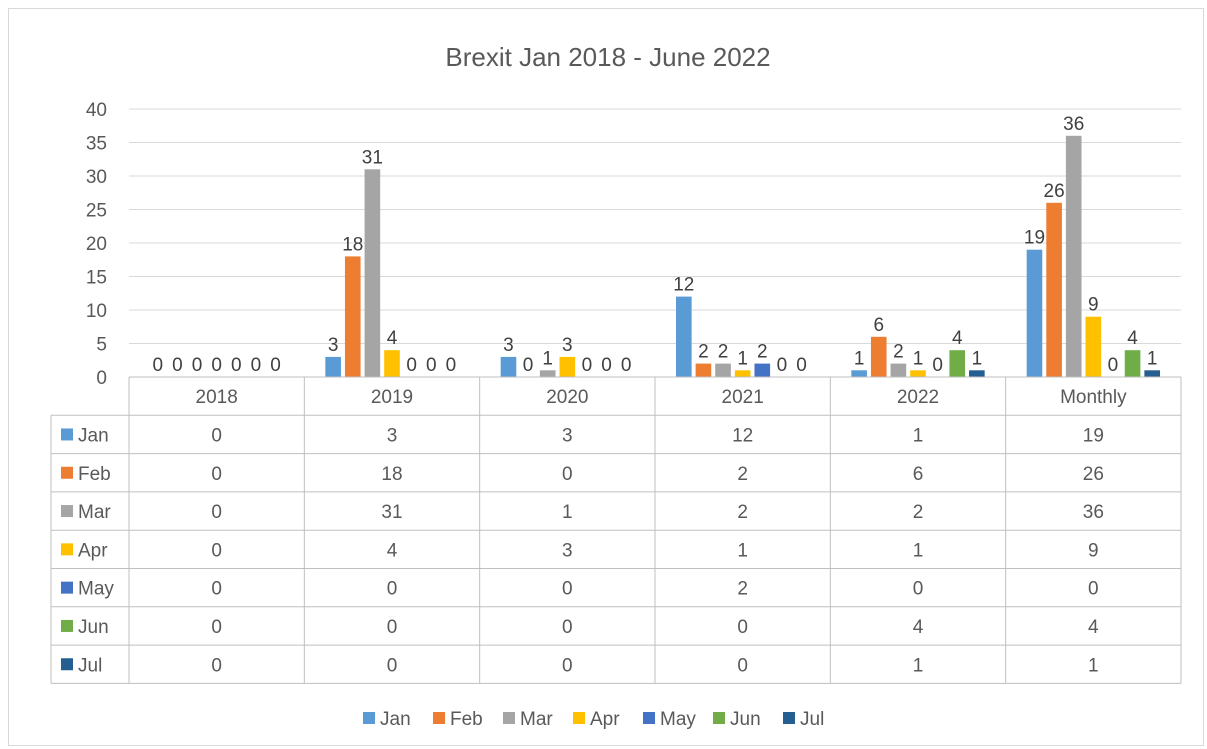 The width and height of the screenshot is (1207, 749). I want to click on x-category-label: 2020, so click(567, 397).